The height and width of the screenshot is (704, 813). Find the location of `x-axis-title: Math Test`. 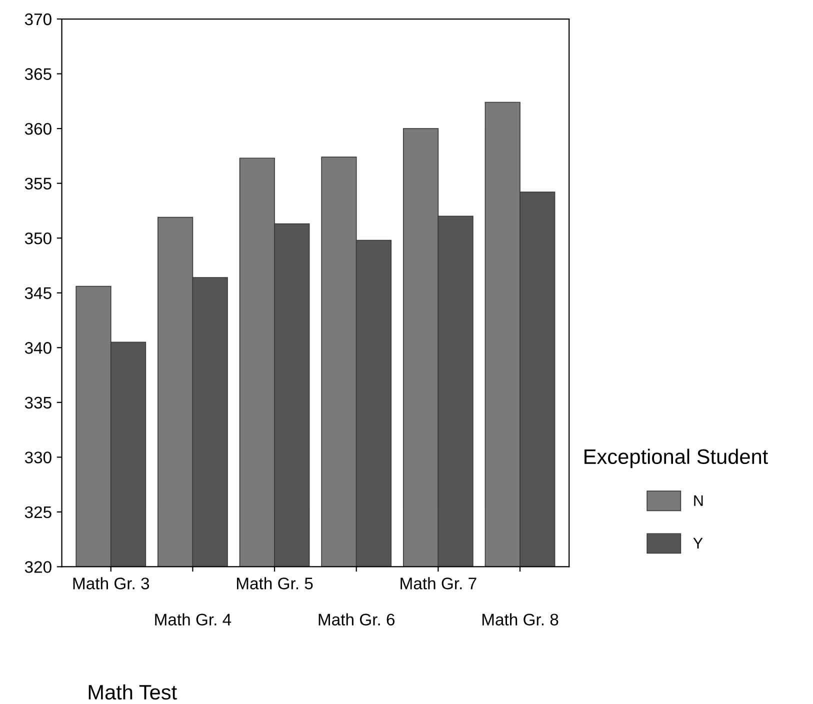

x-axis-title: Math Test is located at coordinates (132, 692).